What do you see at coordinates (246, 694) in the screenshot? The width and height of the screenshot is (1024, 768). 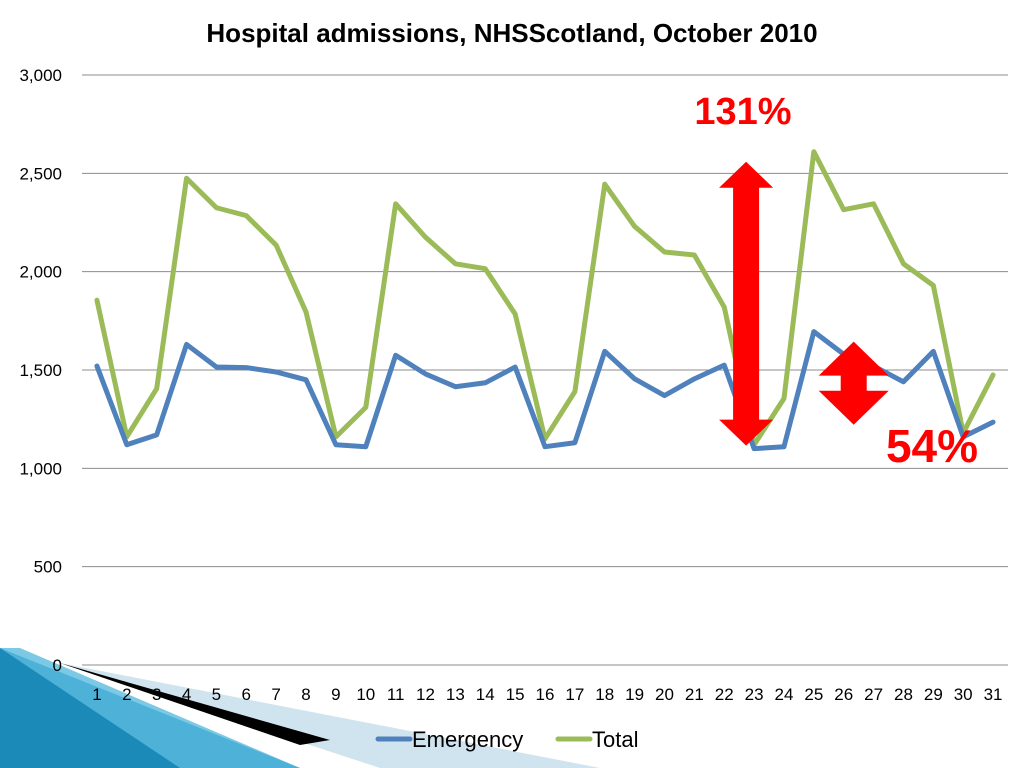 I see `x-tick-label: 6` at bounding box center [246, 694].